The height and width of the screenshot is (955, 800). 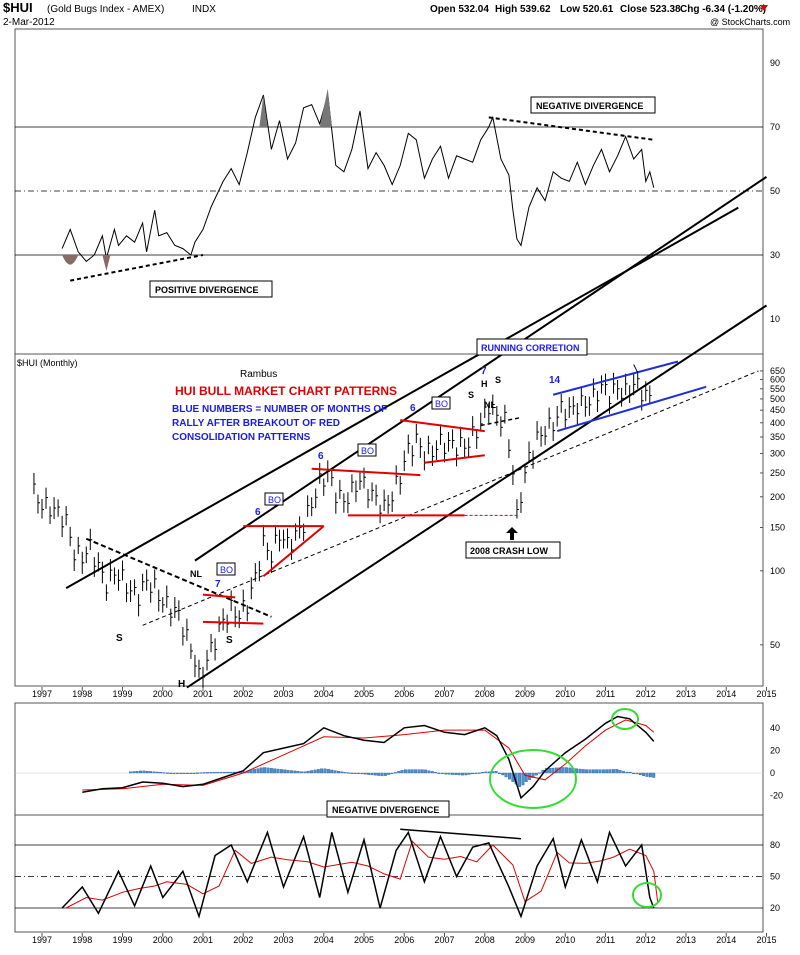 What do you see at coordinates (605, 940) in the screenshot?
I see `year-tick-label: 2011` at bounding box center [605, 940].